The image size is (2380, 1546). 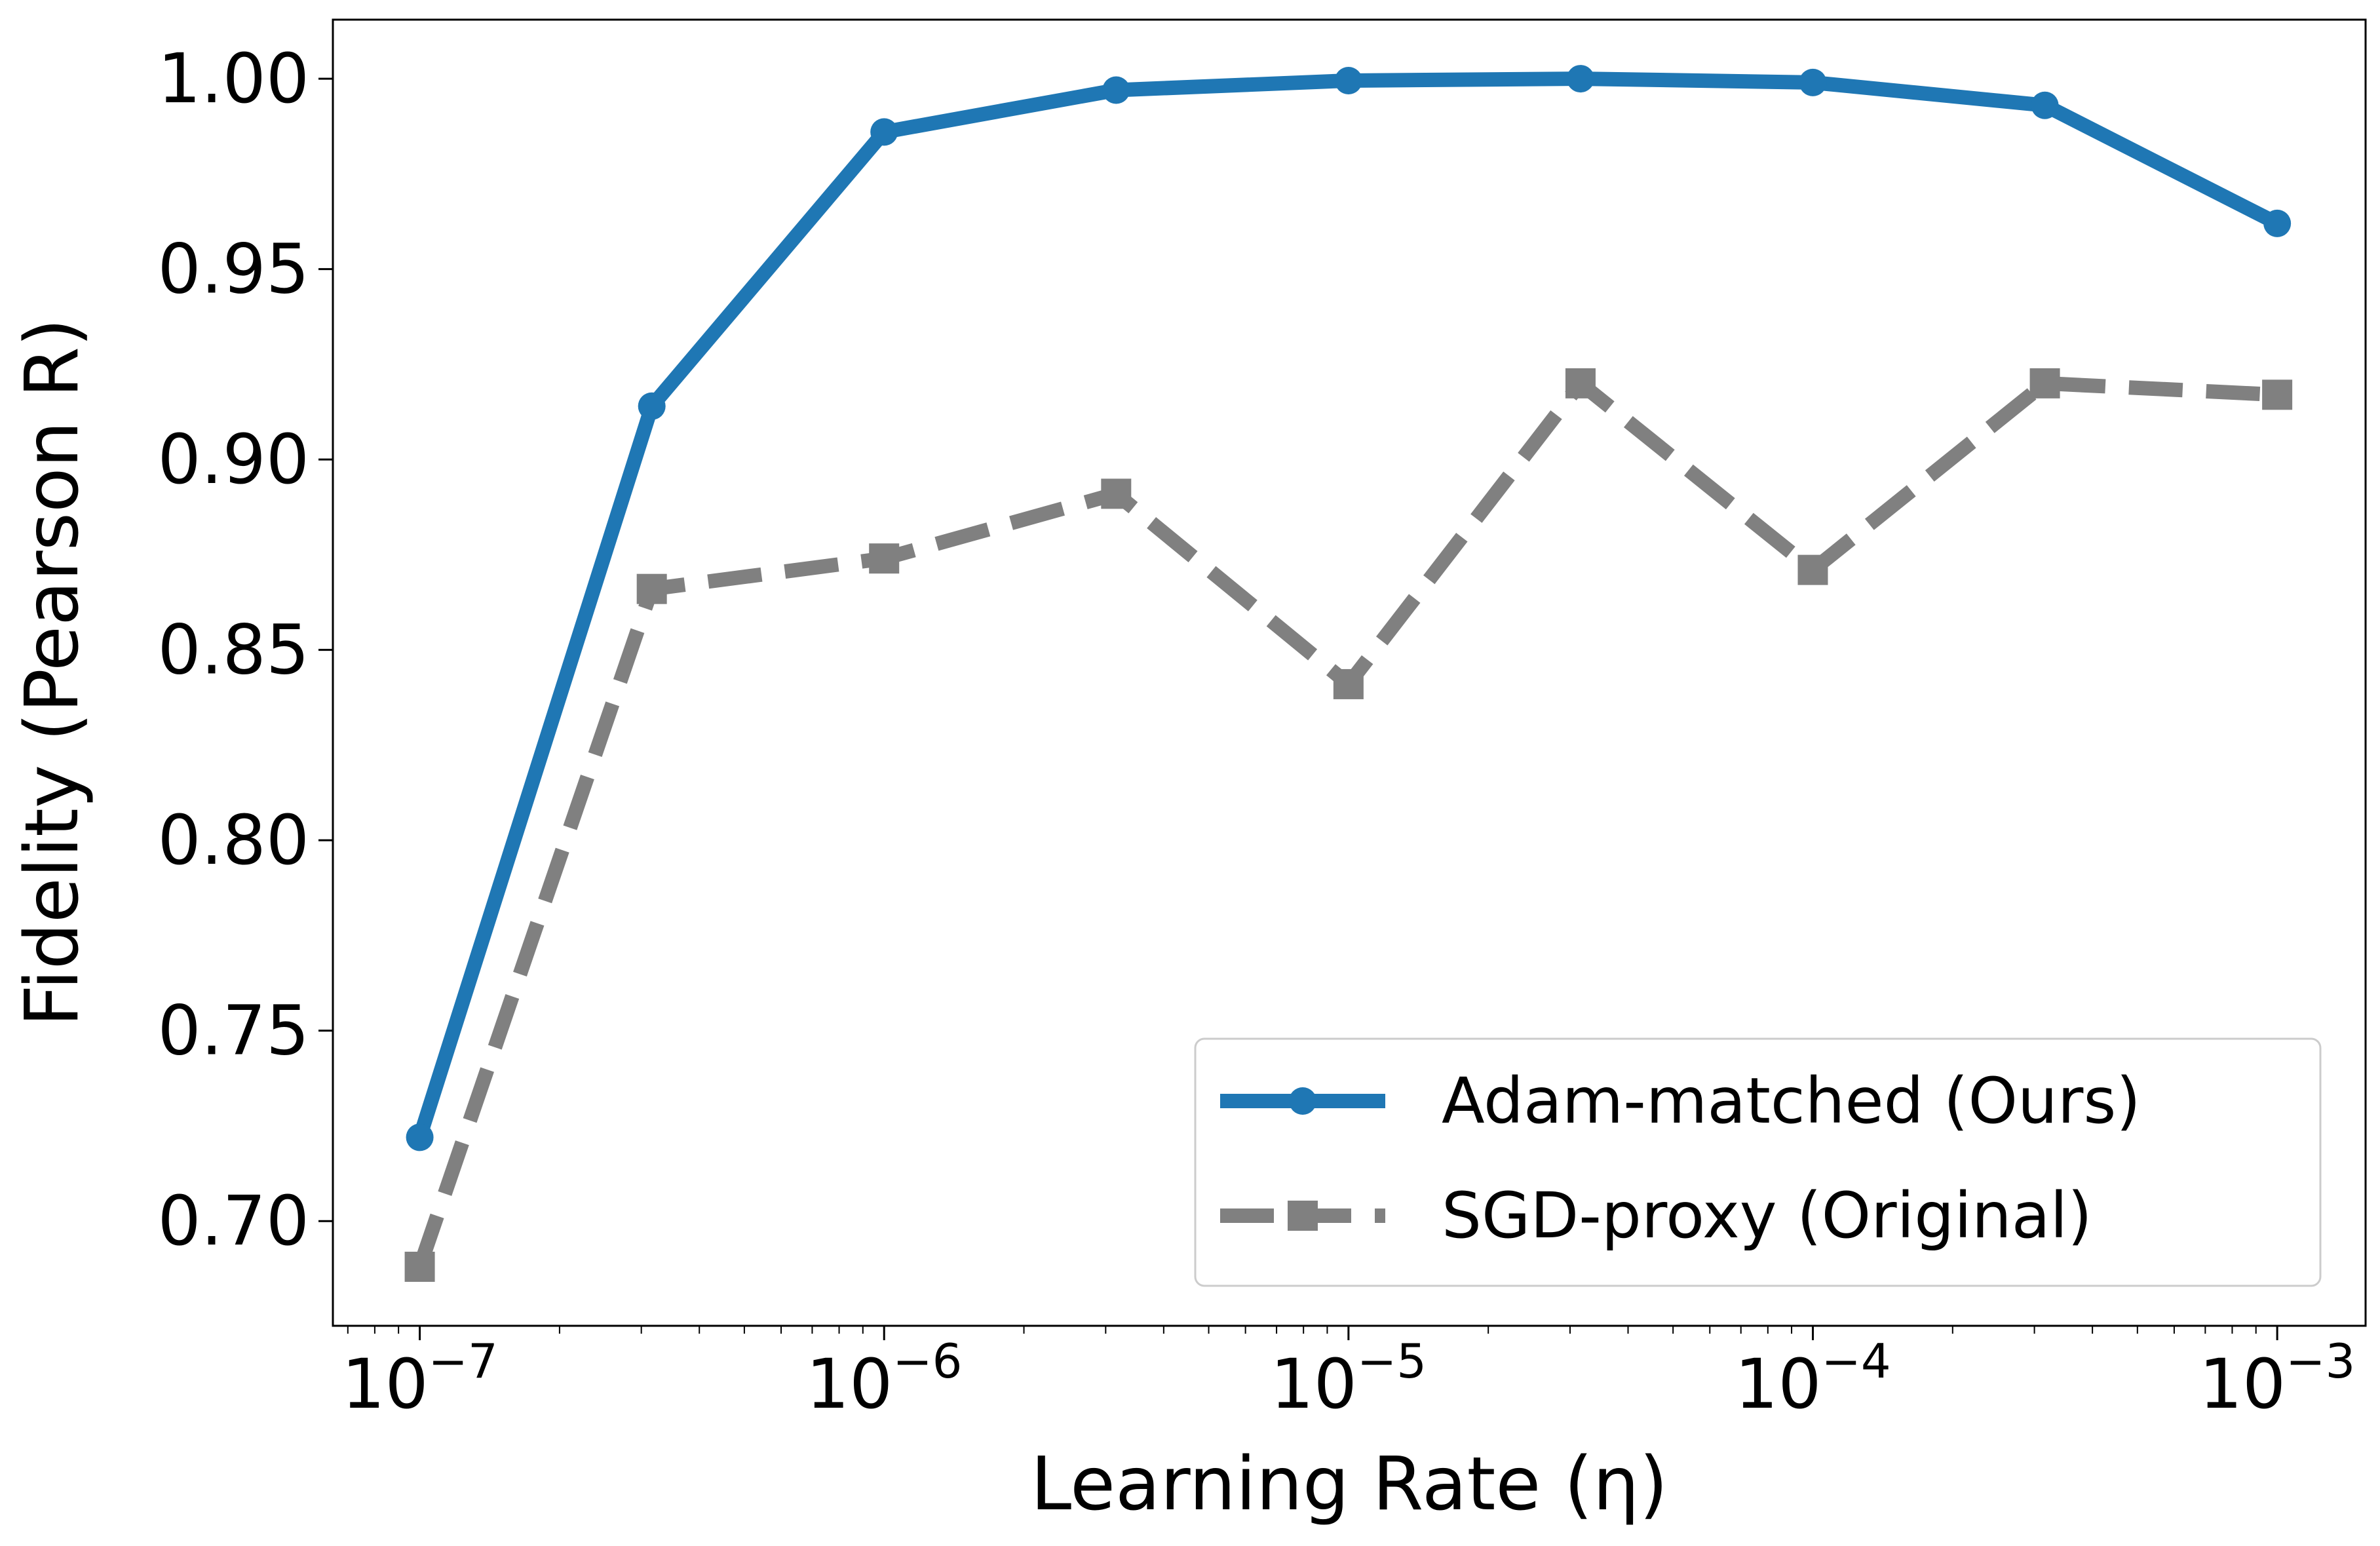 I want to click on x-axis-label: Learning Rate (η), so click(x=1349, y=1484).